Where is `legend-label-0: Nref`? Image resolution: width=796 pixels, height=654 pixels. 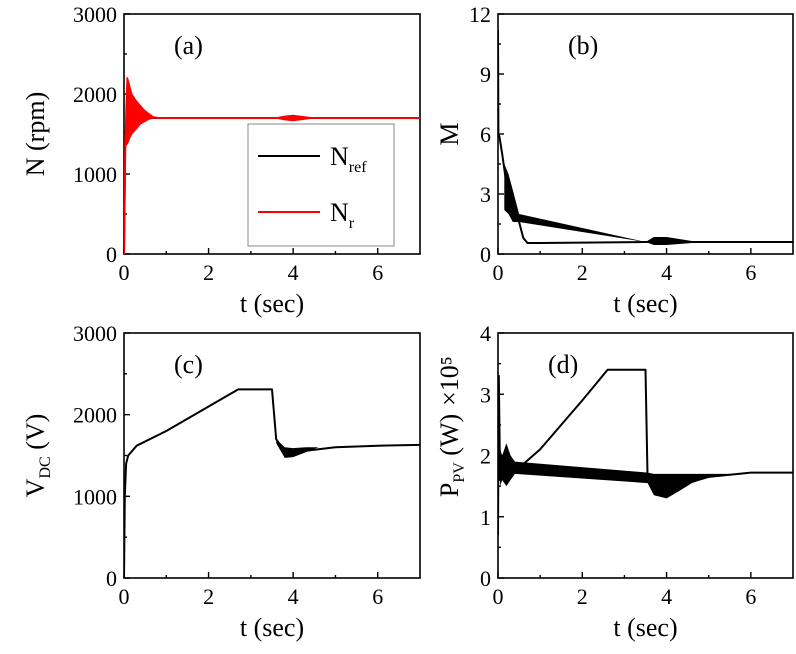
legend-label-0: Nref is located at coordinates (348, 159).